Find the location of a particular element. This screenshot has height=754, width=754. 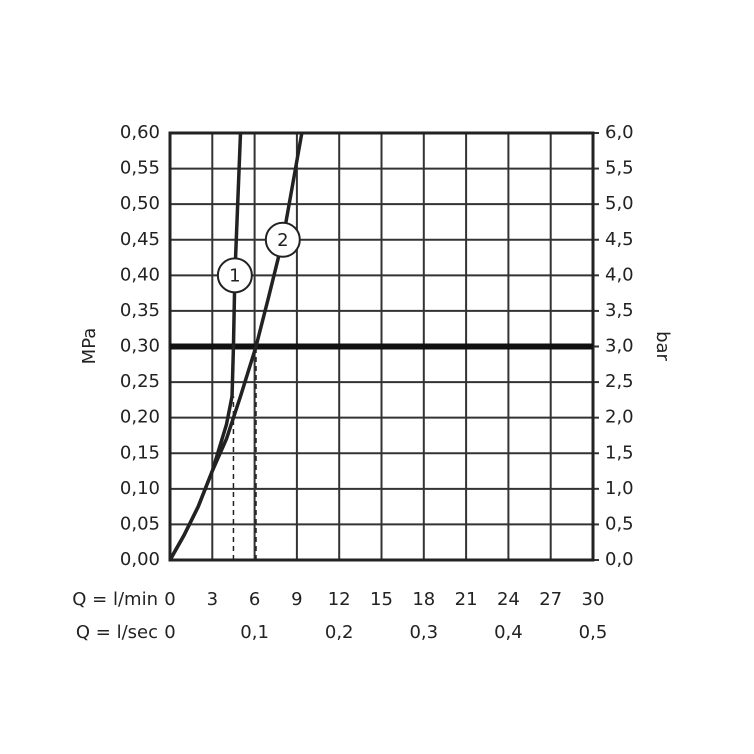

x-tick-label: 15 is located at coordinates (381, 599).